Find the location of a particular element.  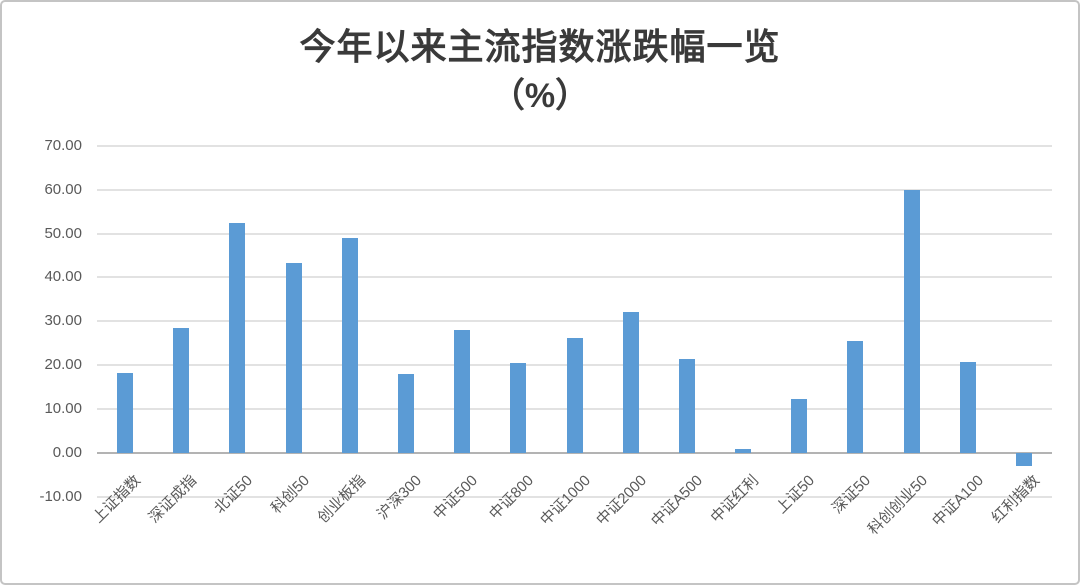

y-tick-label: 50.00 is located at coordinates (63, 233).